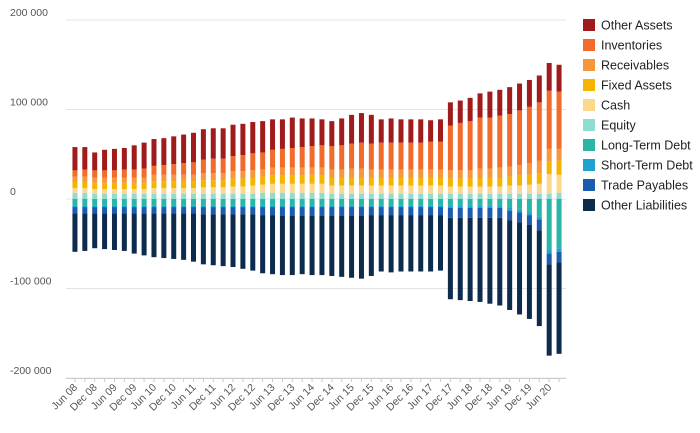 Image resolution: width=700 pixels, height=433 pixels. I want to click on legend-item: Inventories, so click(622, 46).